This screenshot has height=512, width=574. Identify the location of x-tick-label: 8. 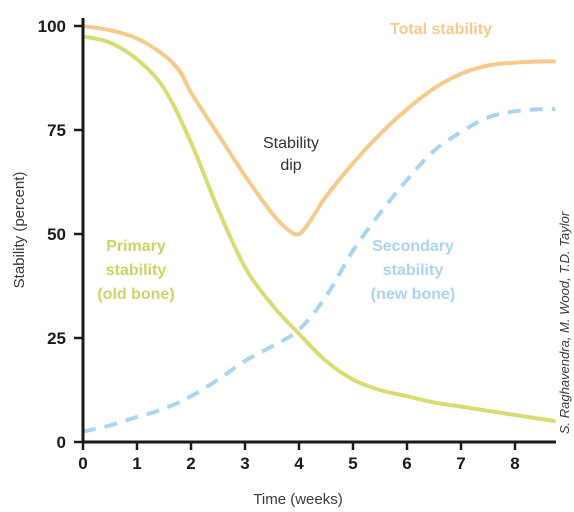
(514, 463).